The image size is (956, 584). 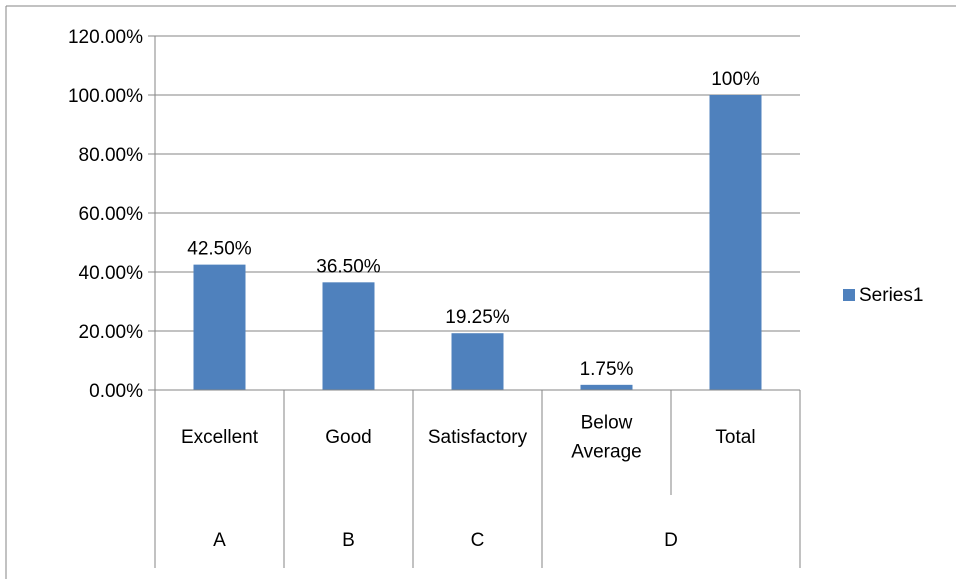 I want to click on y-tick-label: 20.00%, so click(x=111, y=332).